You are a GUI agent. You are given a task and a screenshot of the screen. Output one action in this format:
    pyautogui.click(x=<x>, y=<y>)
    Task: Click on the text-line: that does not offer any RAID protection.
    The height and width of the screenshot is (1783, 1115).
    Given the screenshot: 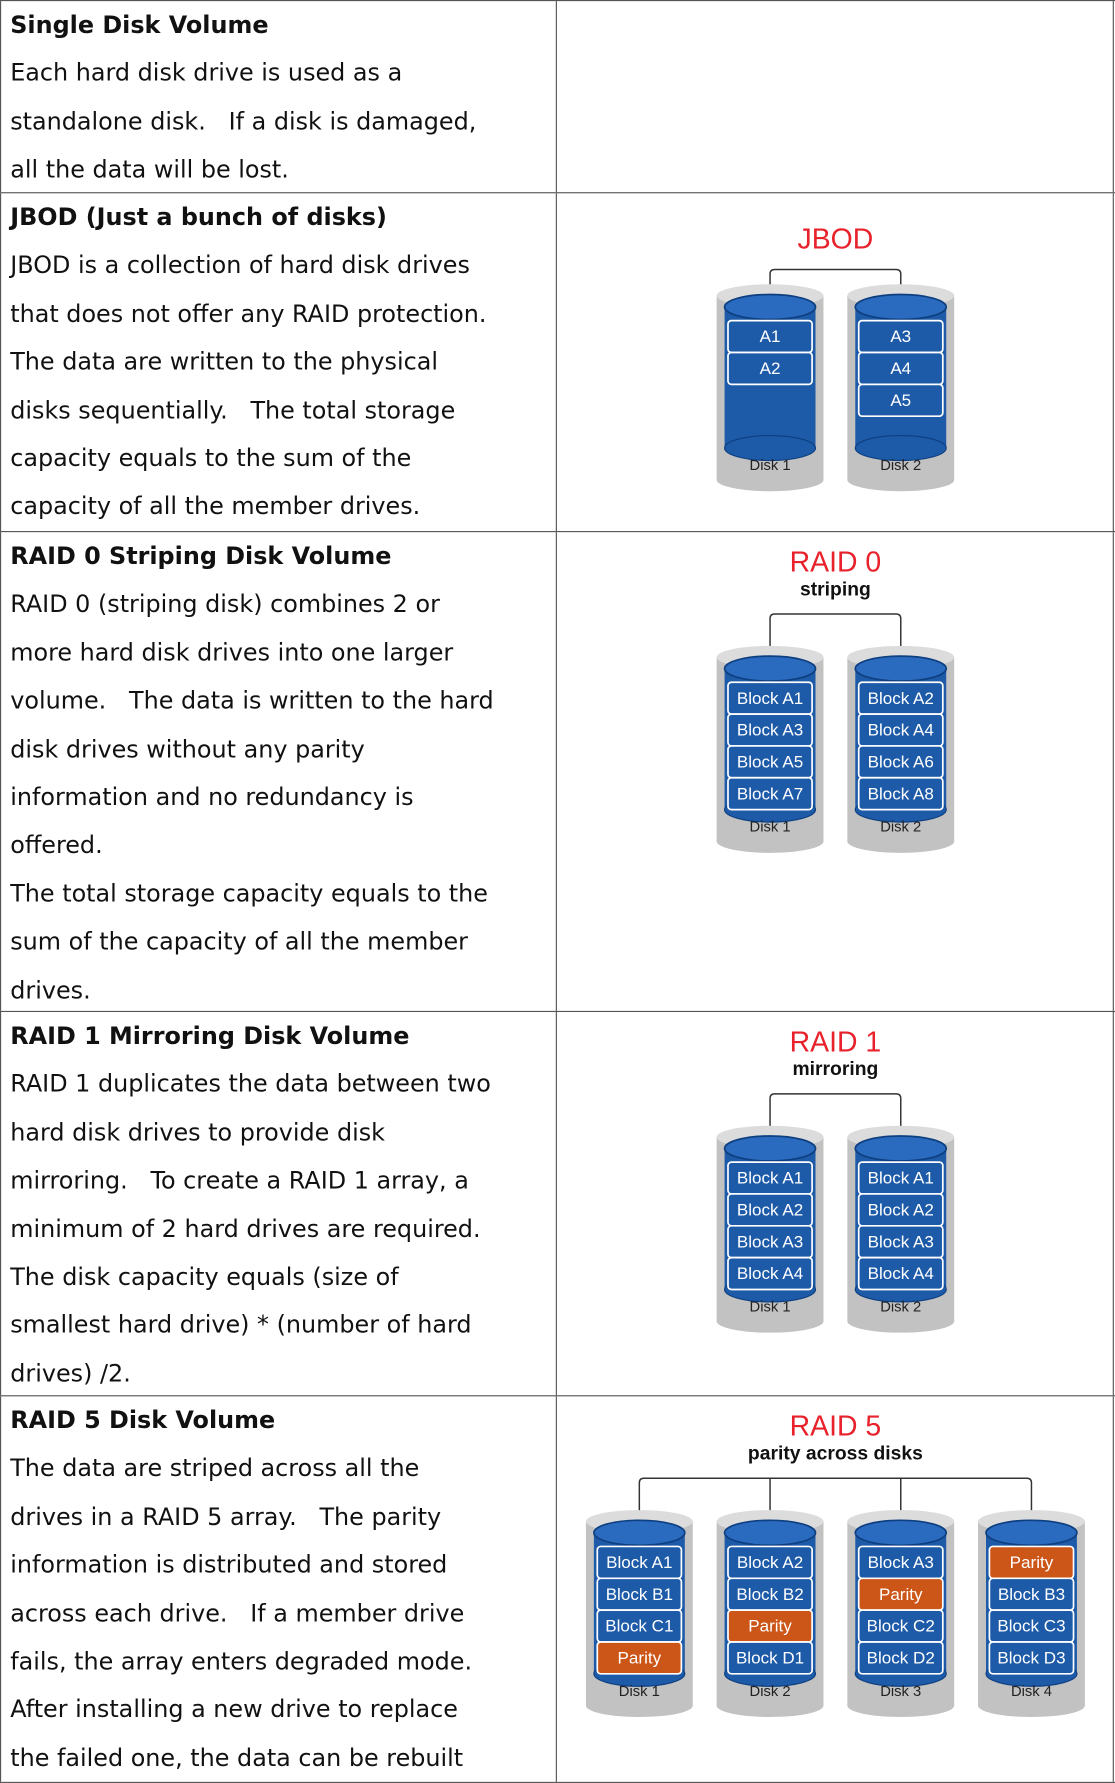 What is the action you would take?
    pyautogui.click(x=248, y=313)
    